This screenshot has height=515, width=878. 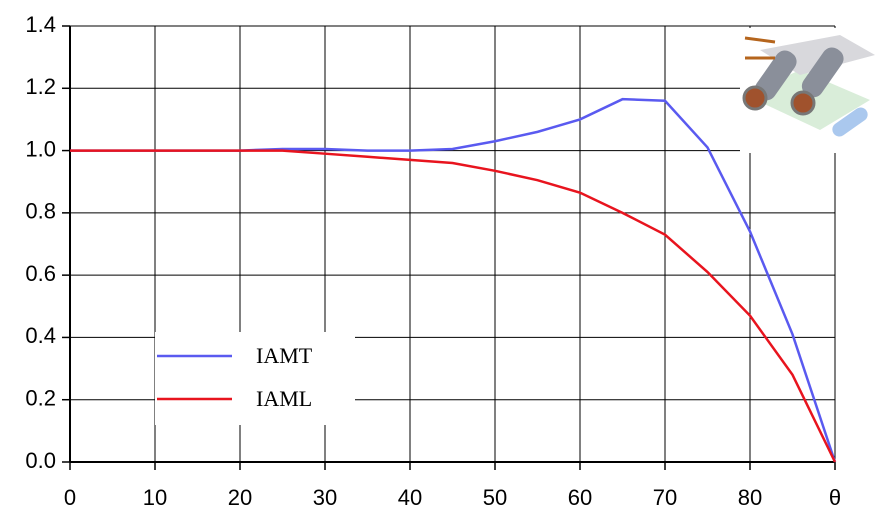 I want to click on x-tick-label: 0, so click(x=70, y=497).